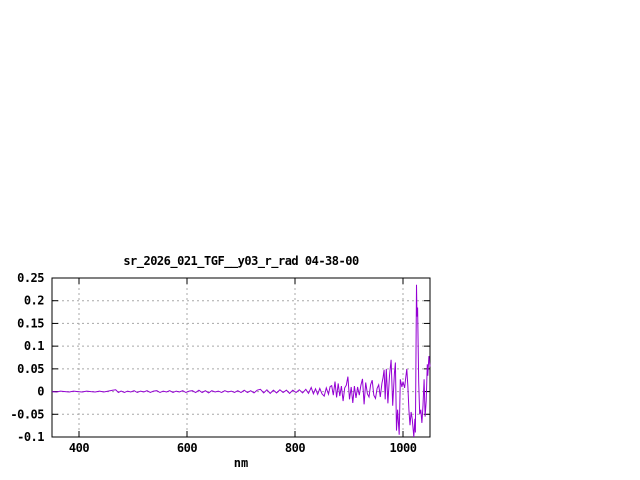  I want to click on x-tick-label: 800, so click(295, 448).